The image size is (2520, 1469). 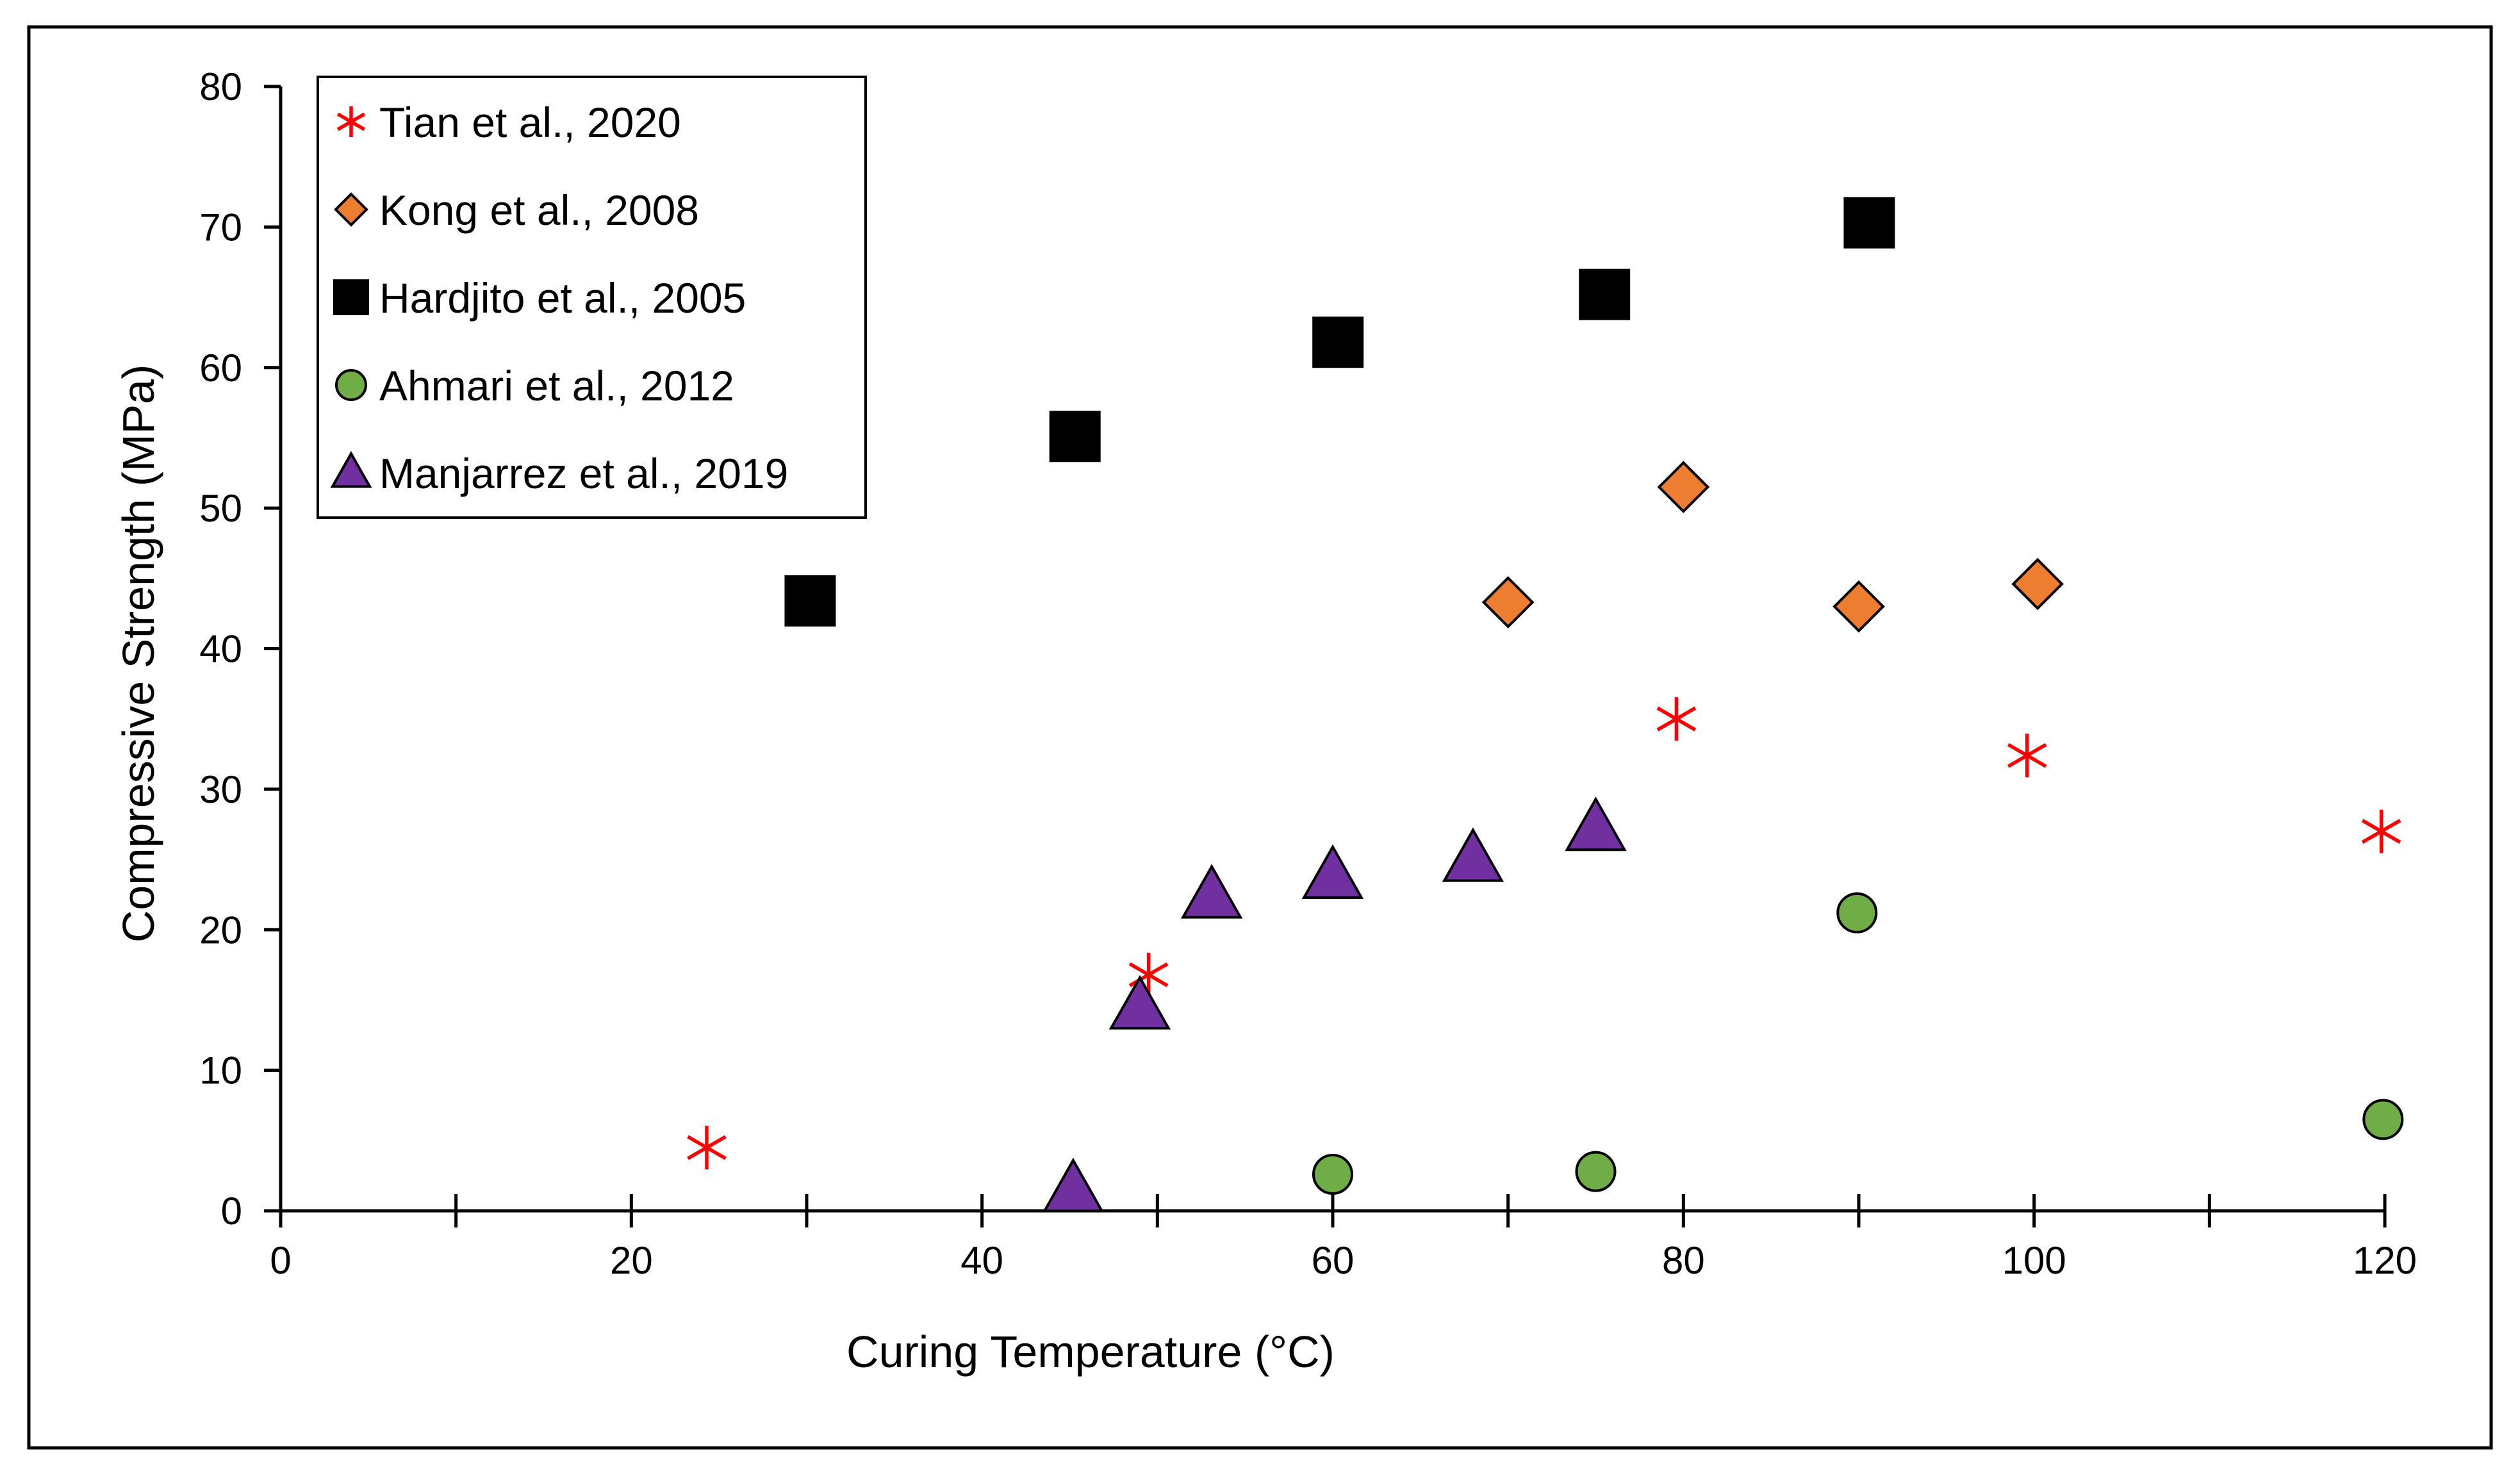 I want to click on legend-item: Kong et al., 2008, so click(x=516, y=210).